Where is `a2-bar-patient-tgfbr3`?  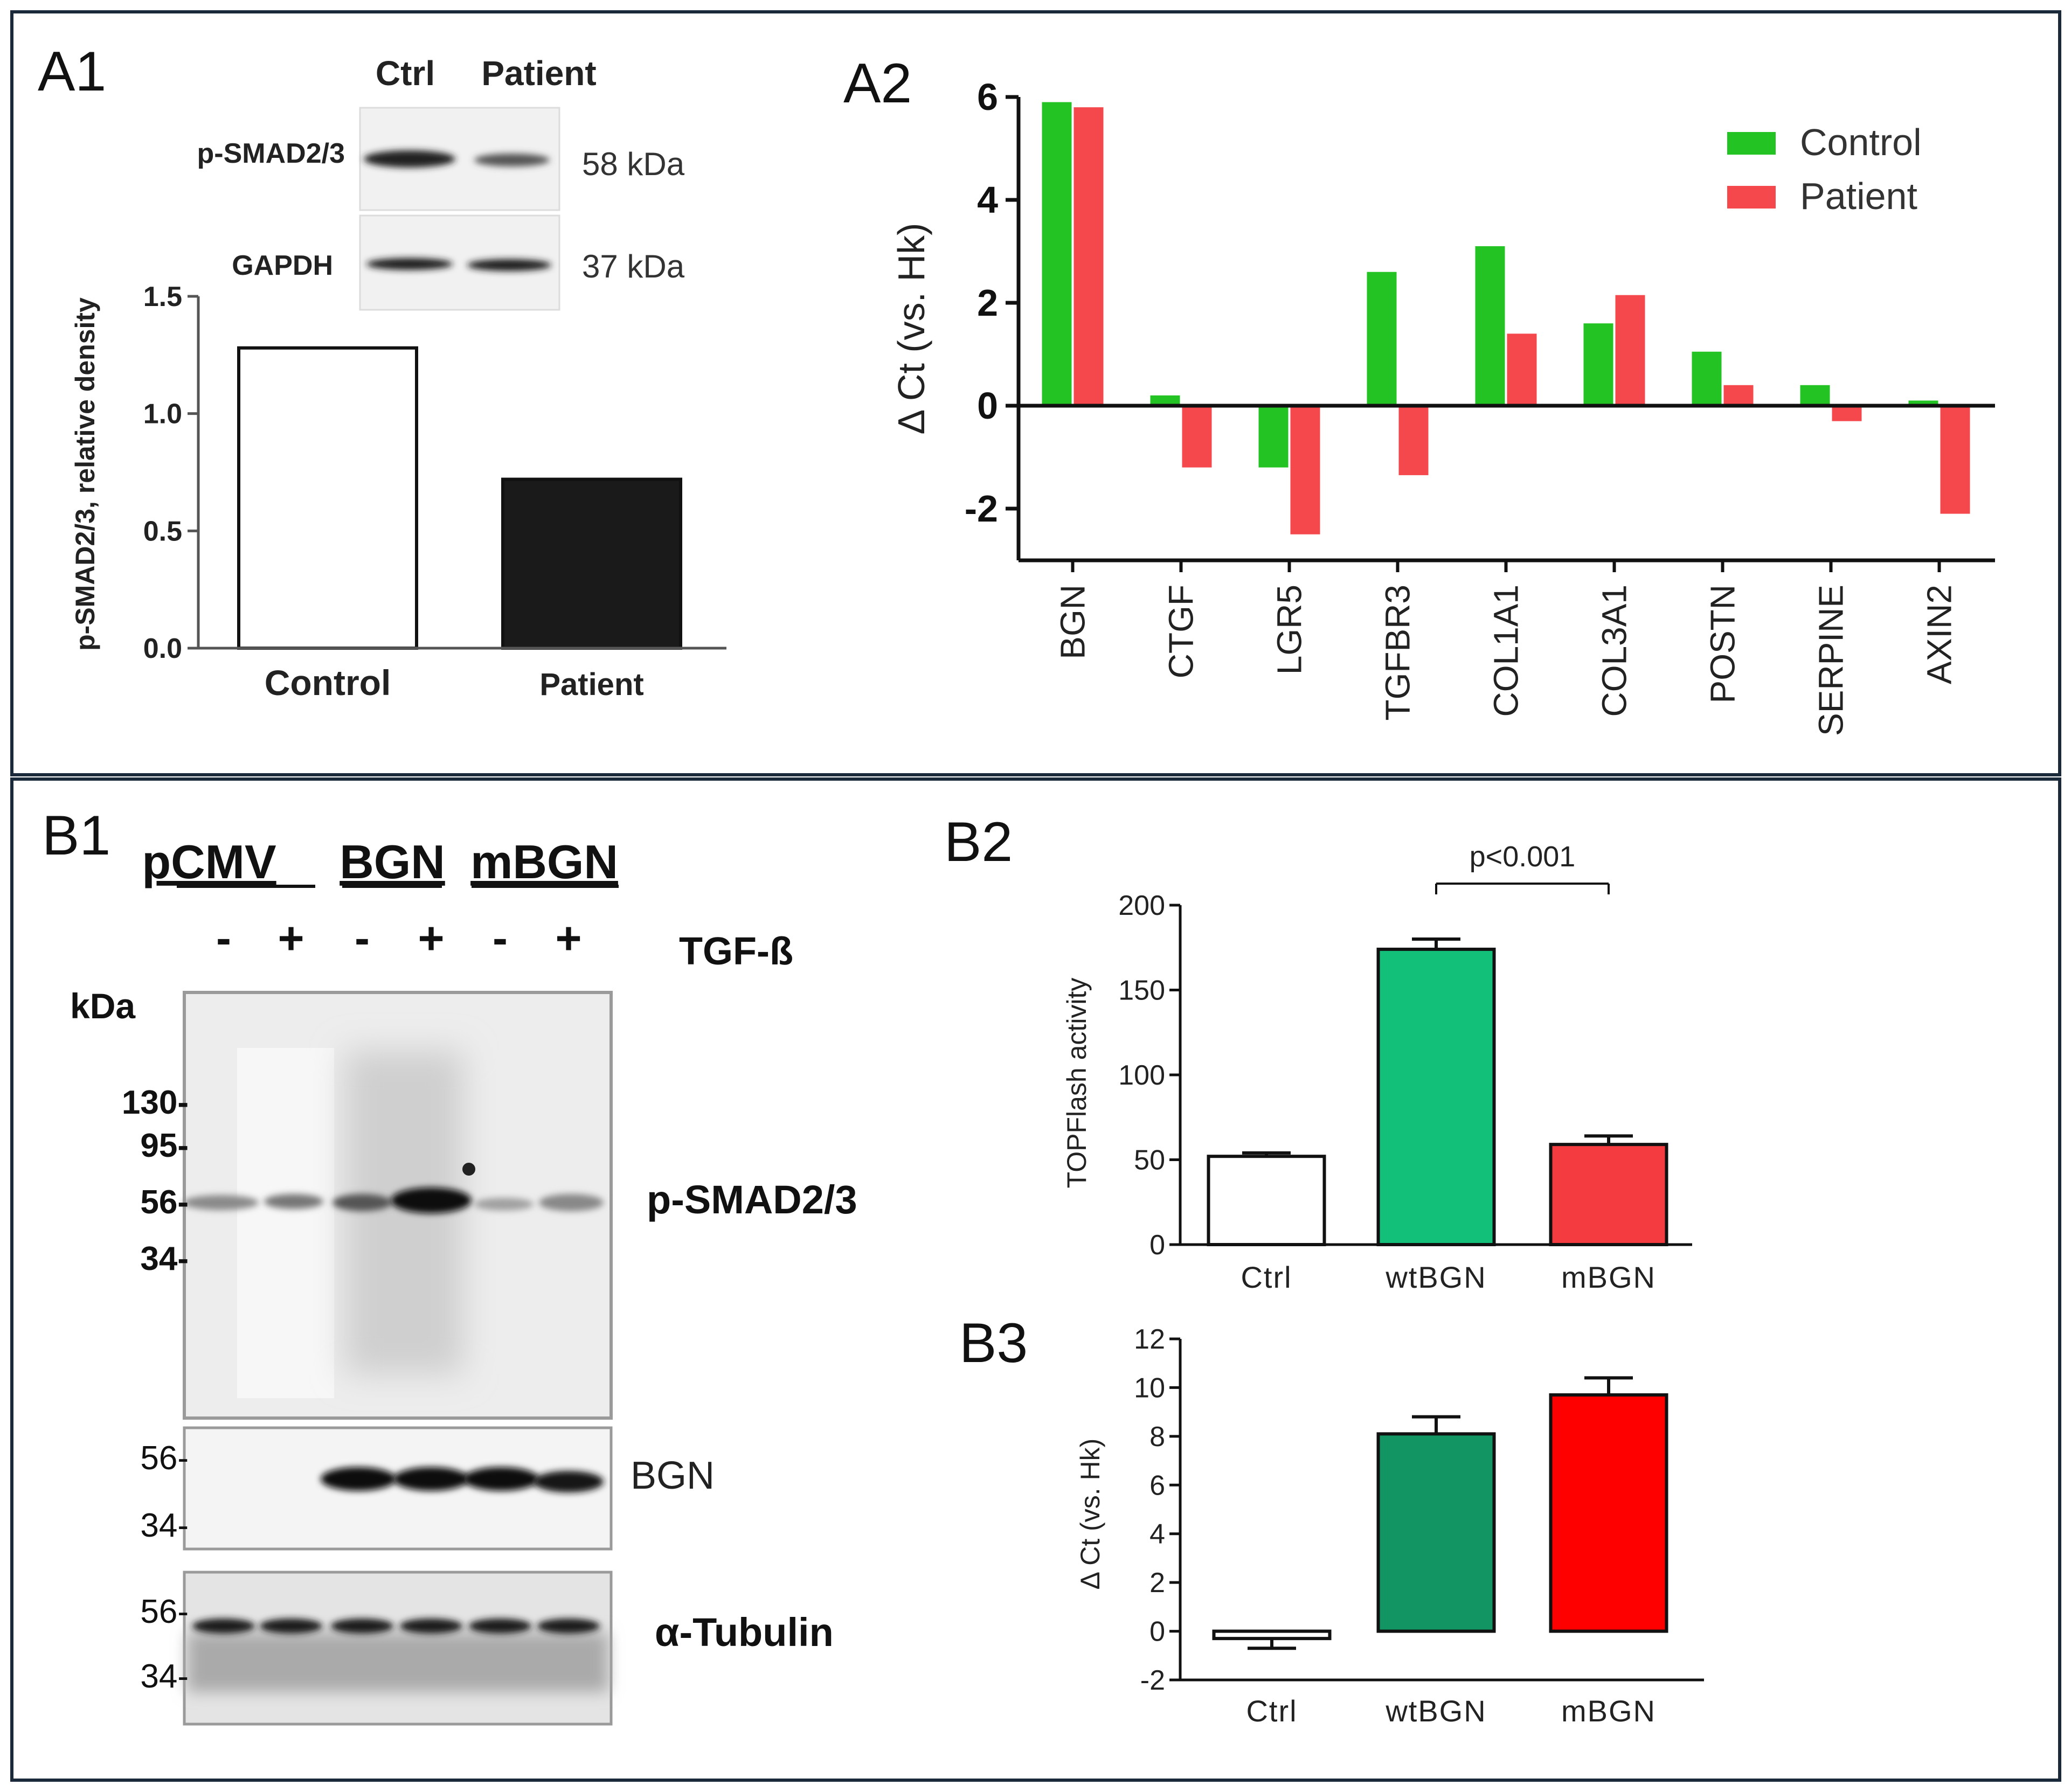
a2-bar-patient-tgfbr3 is located at coordinates (1413, 441).